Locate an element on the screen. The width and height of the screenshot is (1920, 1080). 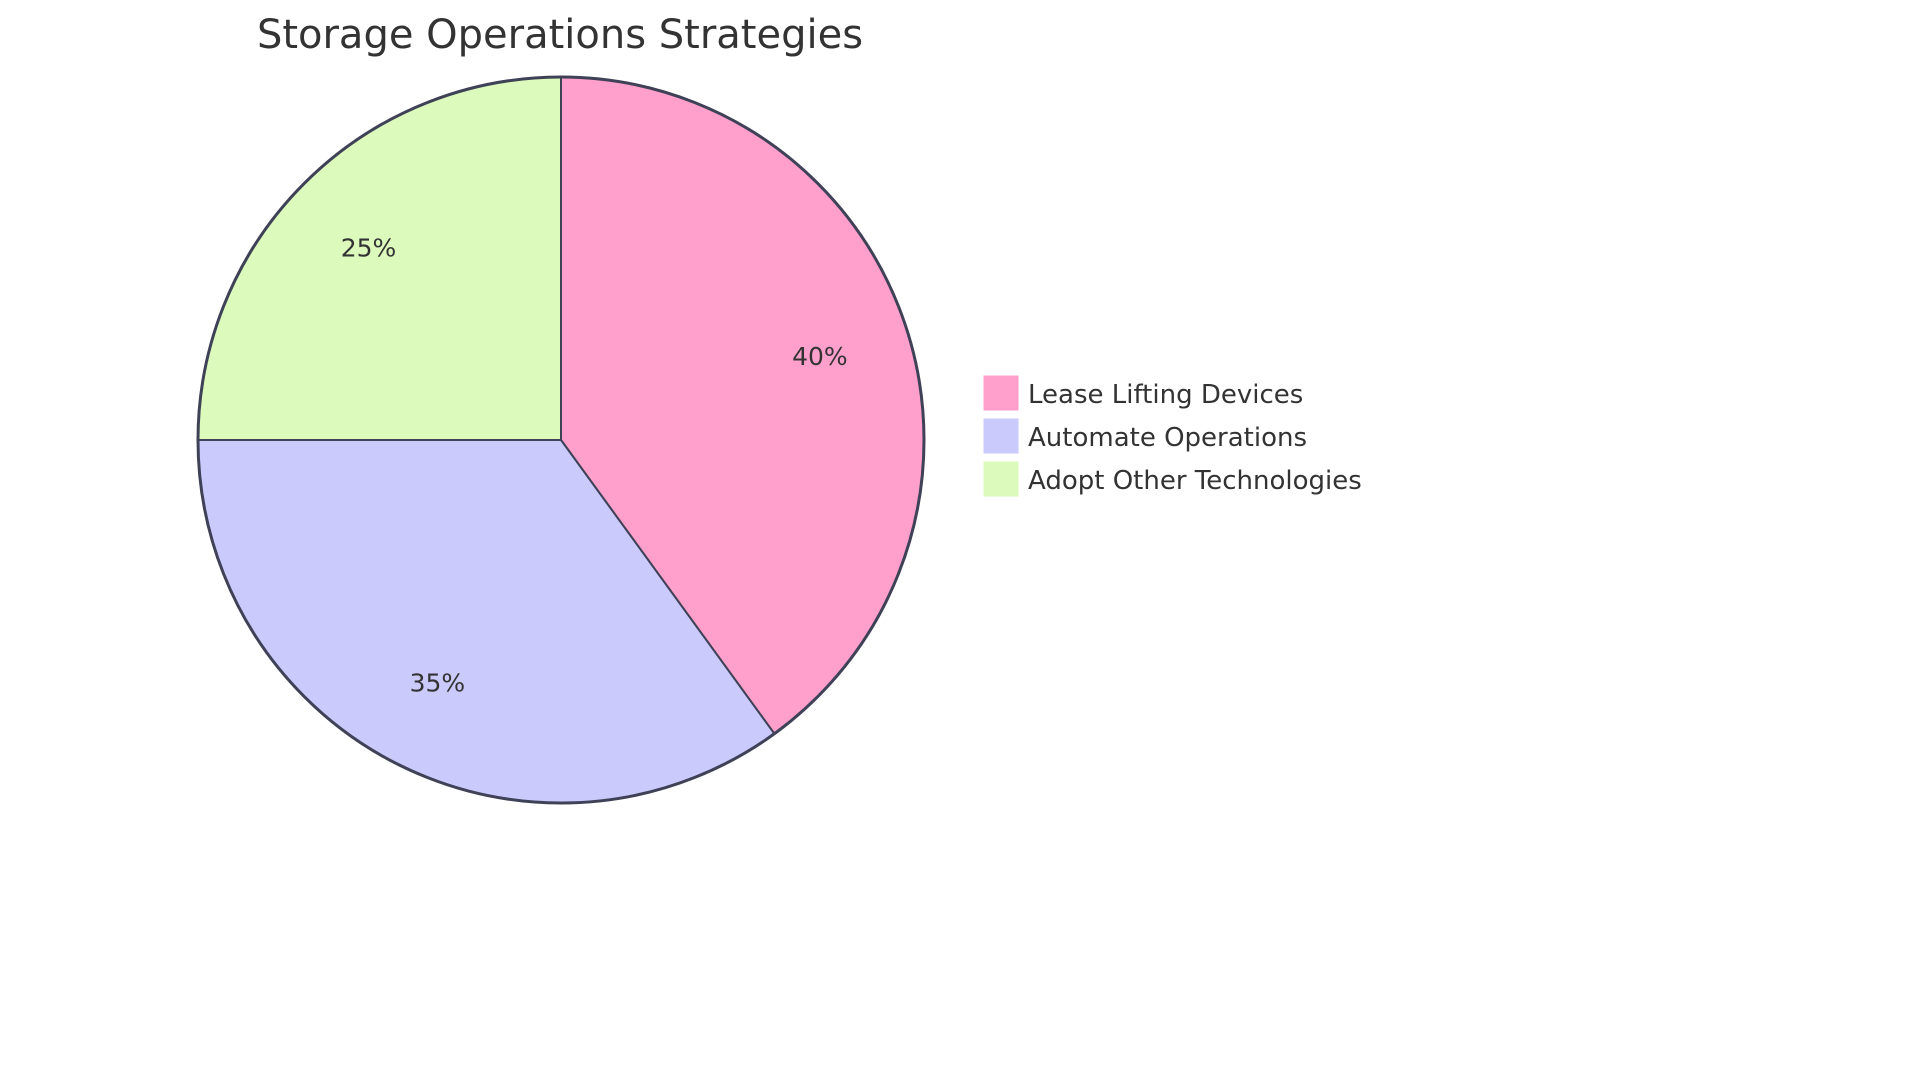
slice-percent-label: 40% is located at coordinates (820, 356).